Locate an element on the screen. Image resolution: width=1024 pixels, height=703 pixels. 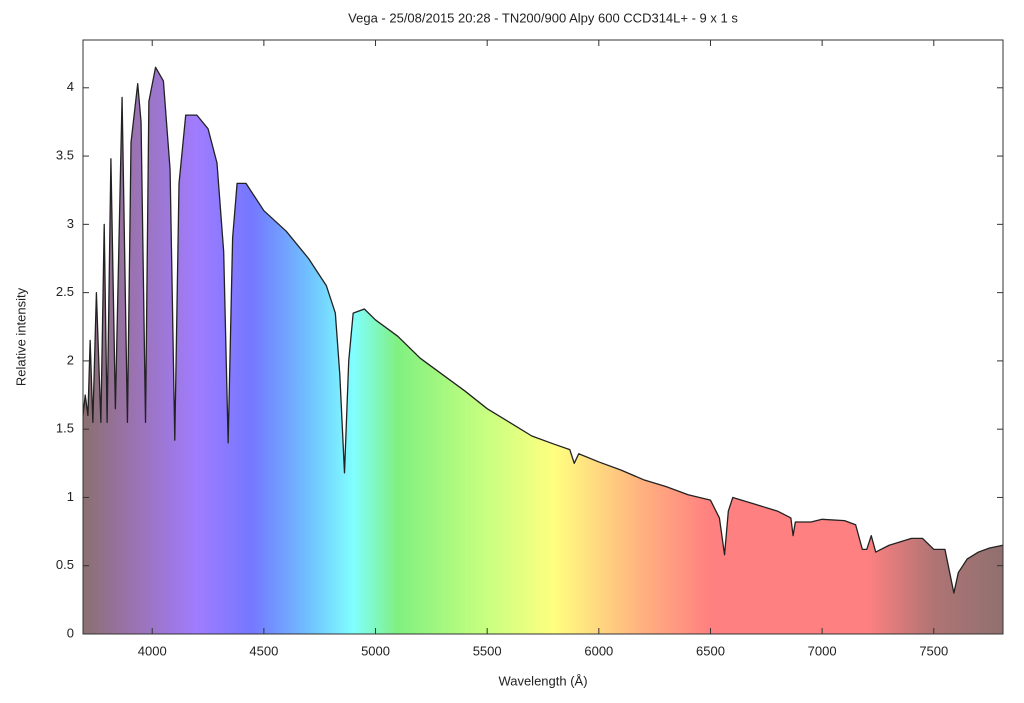
y-tick-label: 0 is located at coordinates (70, 632).